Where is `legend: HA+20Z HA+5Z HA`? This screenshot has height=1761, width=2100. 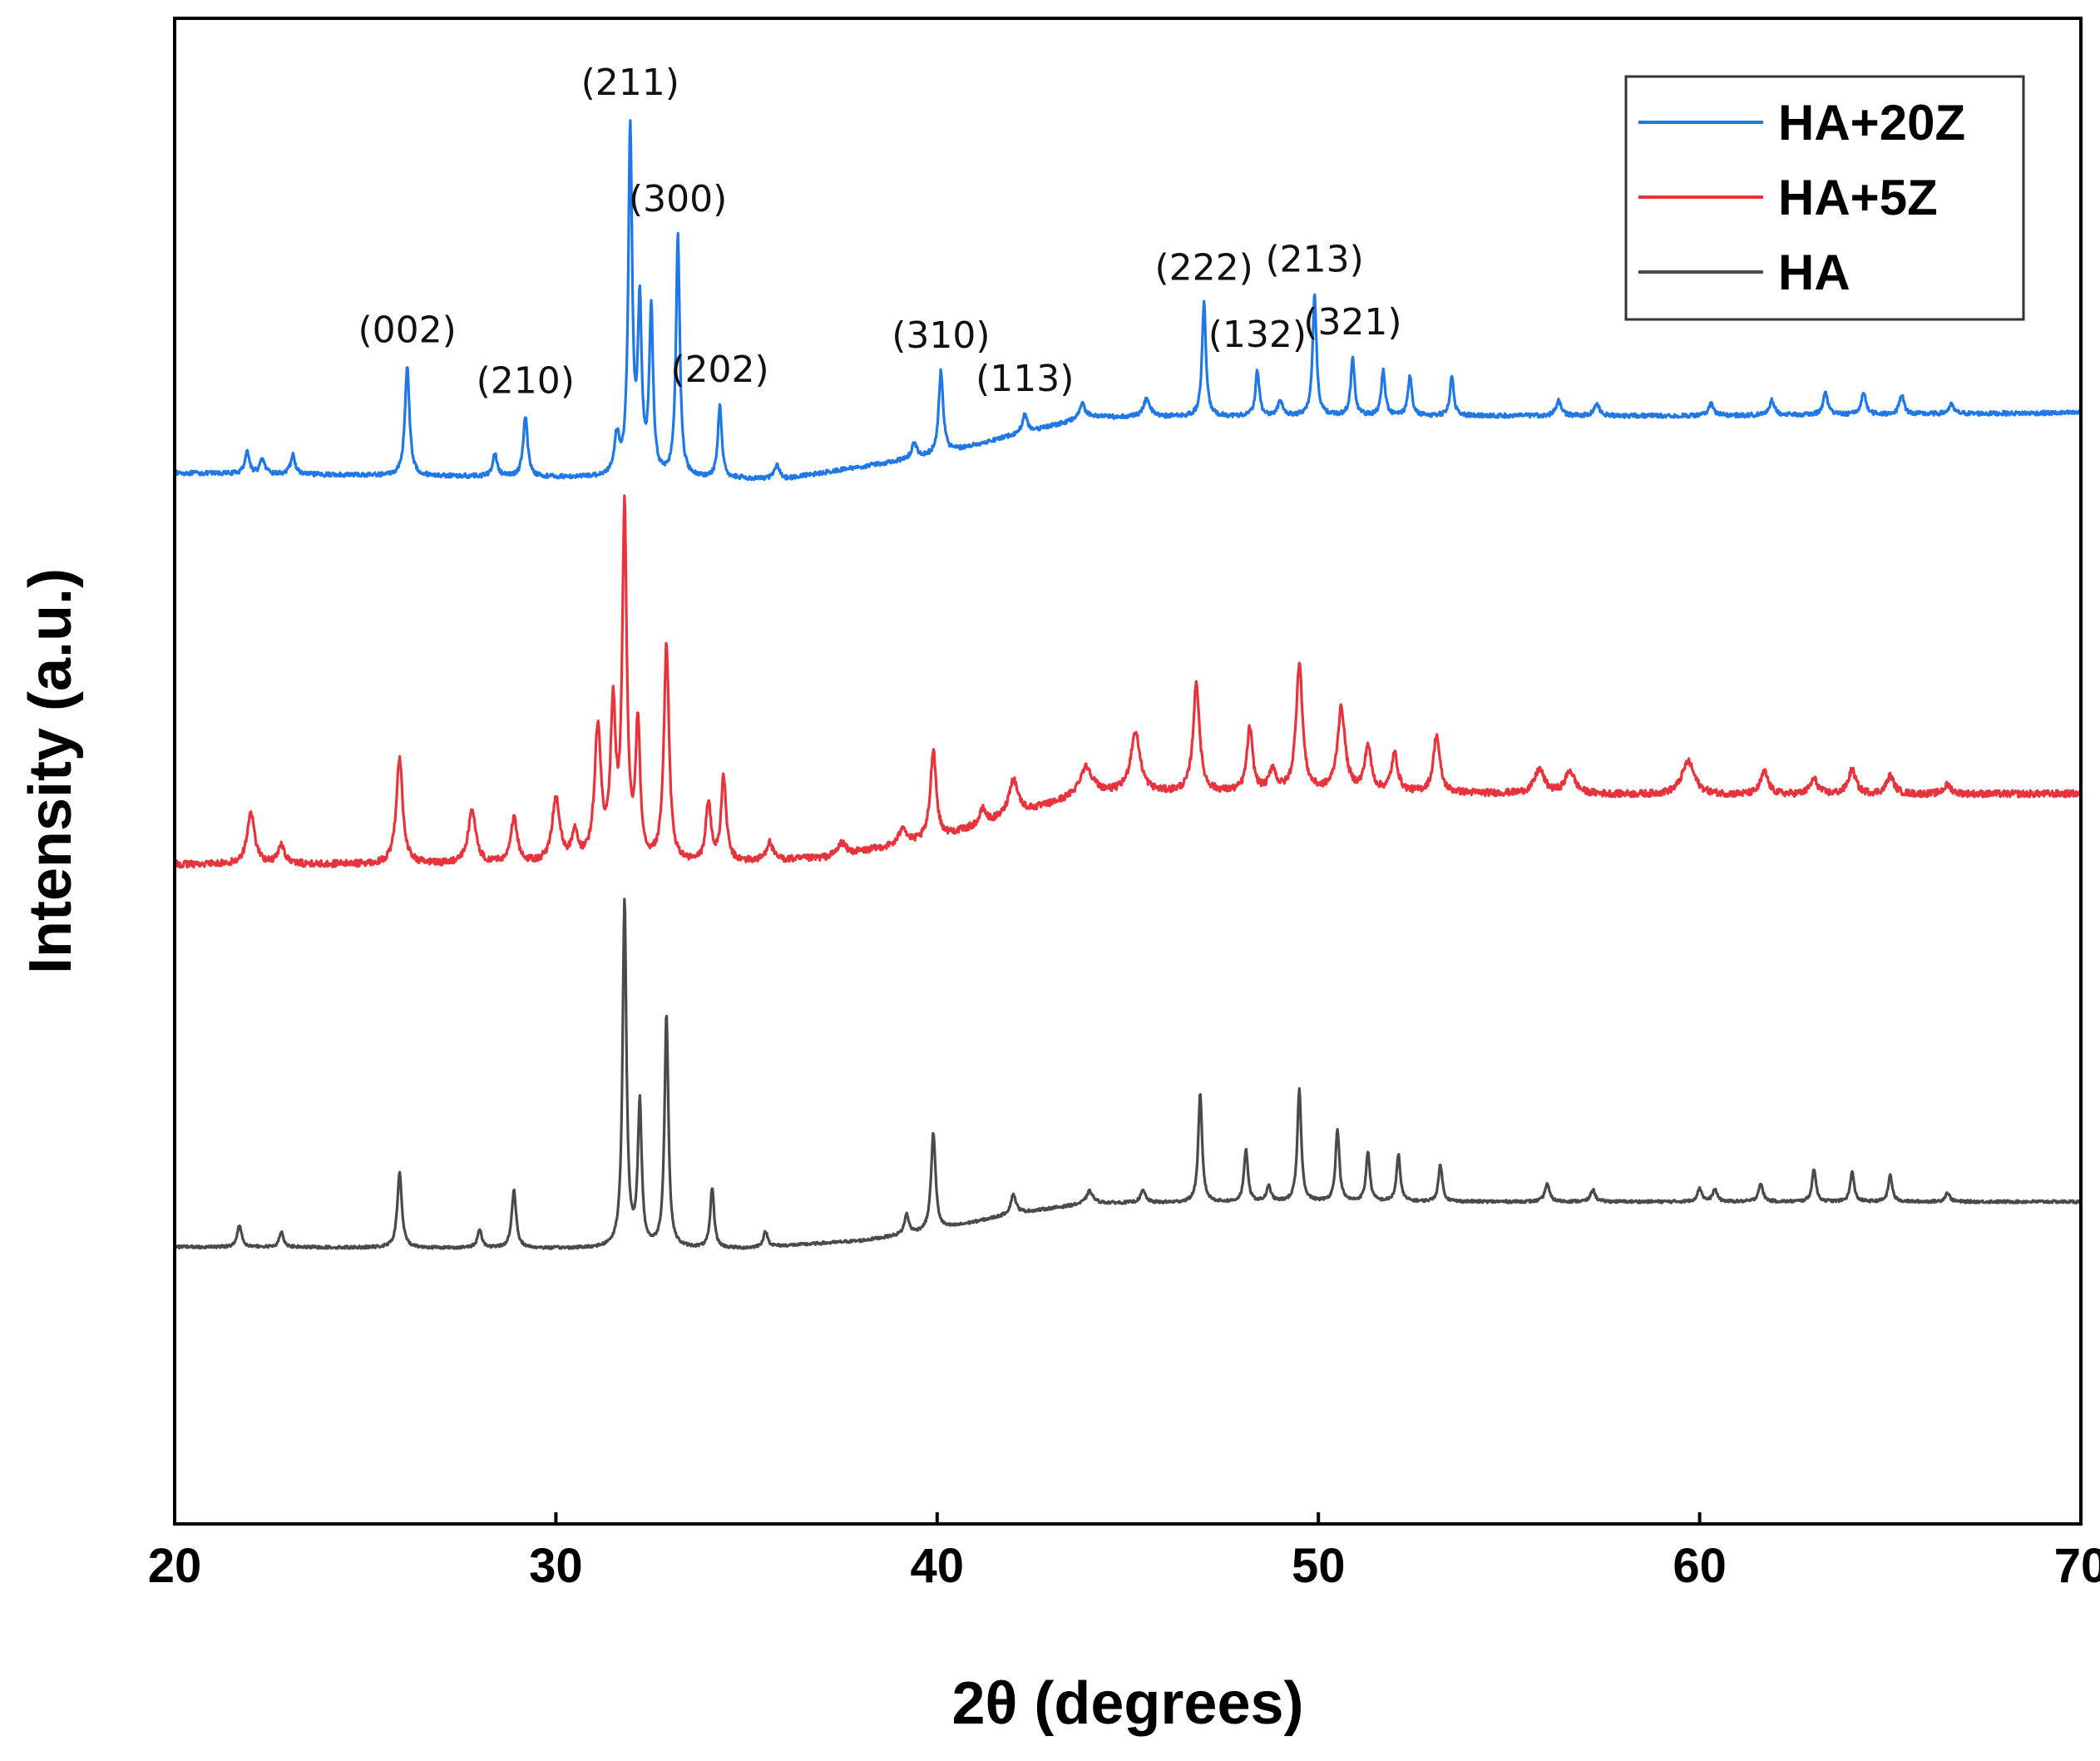 legend: HA+20Z HA+5Z HA is located at coordinates (1824, 198).